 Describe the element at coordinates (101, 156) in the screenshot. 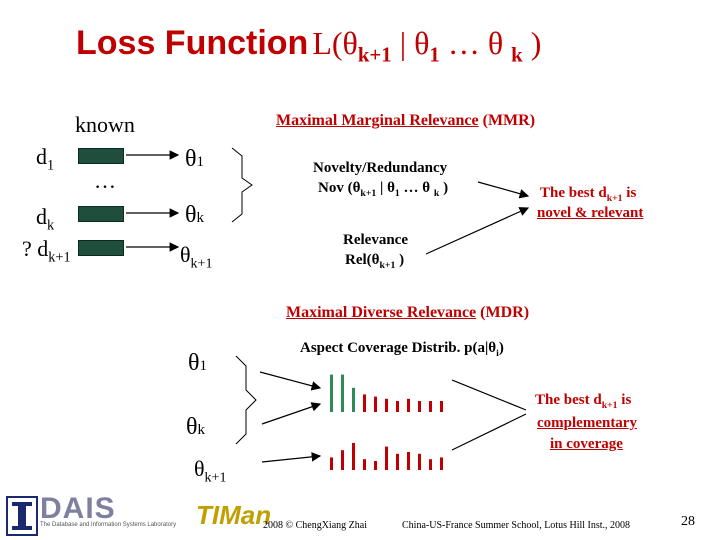

I see `doc-icon-d1` at that location.